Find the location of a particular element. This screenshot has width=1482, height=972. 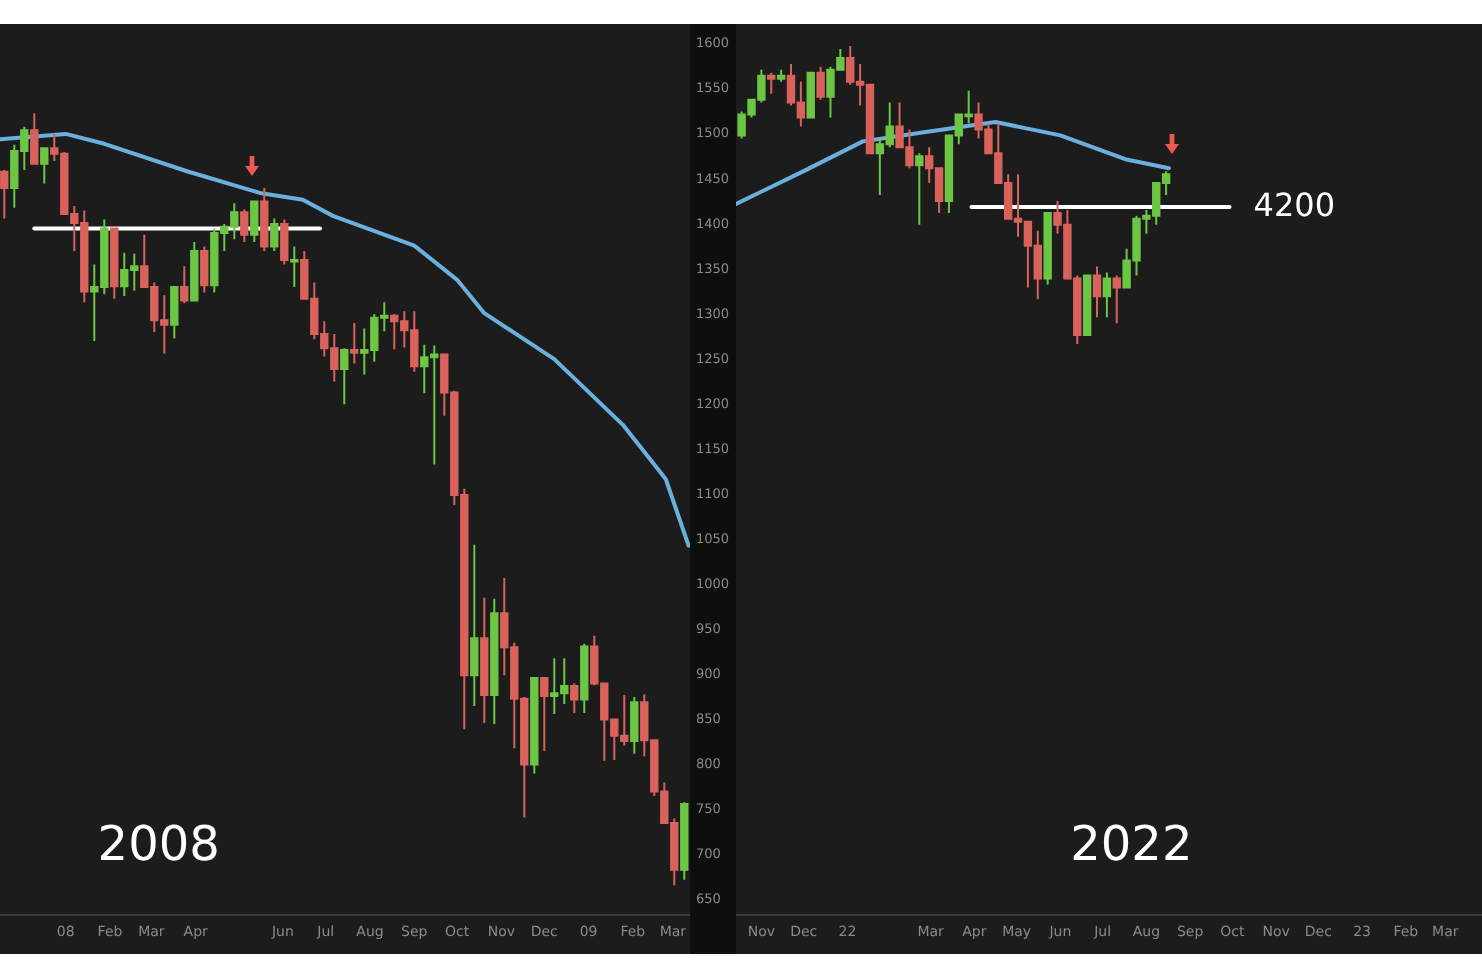

text: 2022 is located at coordinates (1131, 844).